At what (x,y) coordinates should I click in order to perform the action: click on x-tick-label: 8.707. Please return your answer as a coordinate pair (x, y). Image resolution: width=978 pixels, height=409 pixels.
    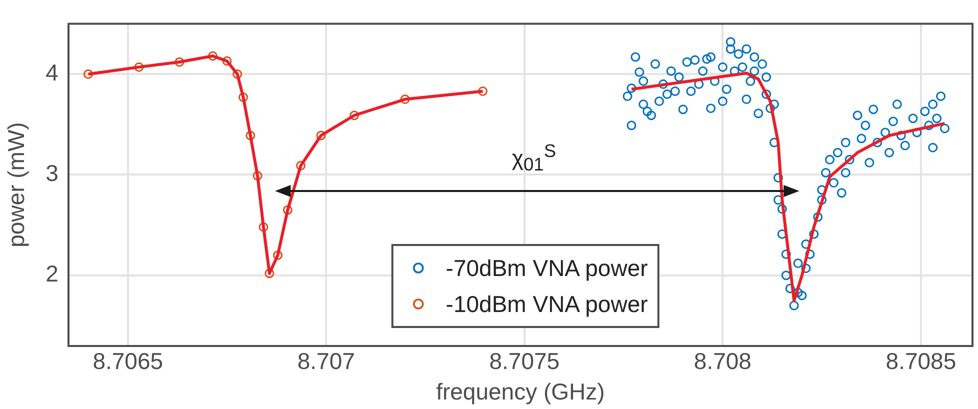
    Looking at the image, I should click on (326, 361).